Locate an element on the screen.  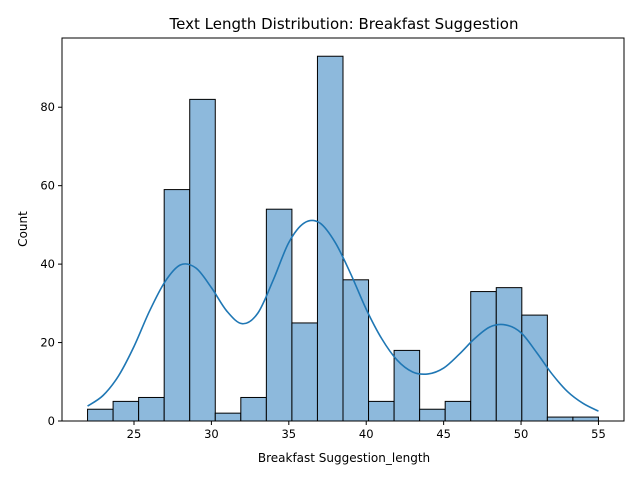
y-tick-label: 20 is located at coordinates (47, 343).